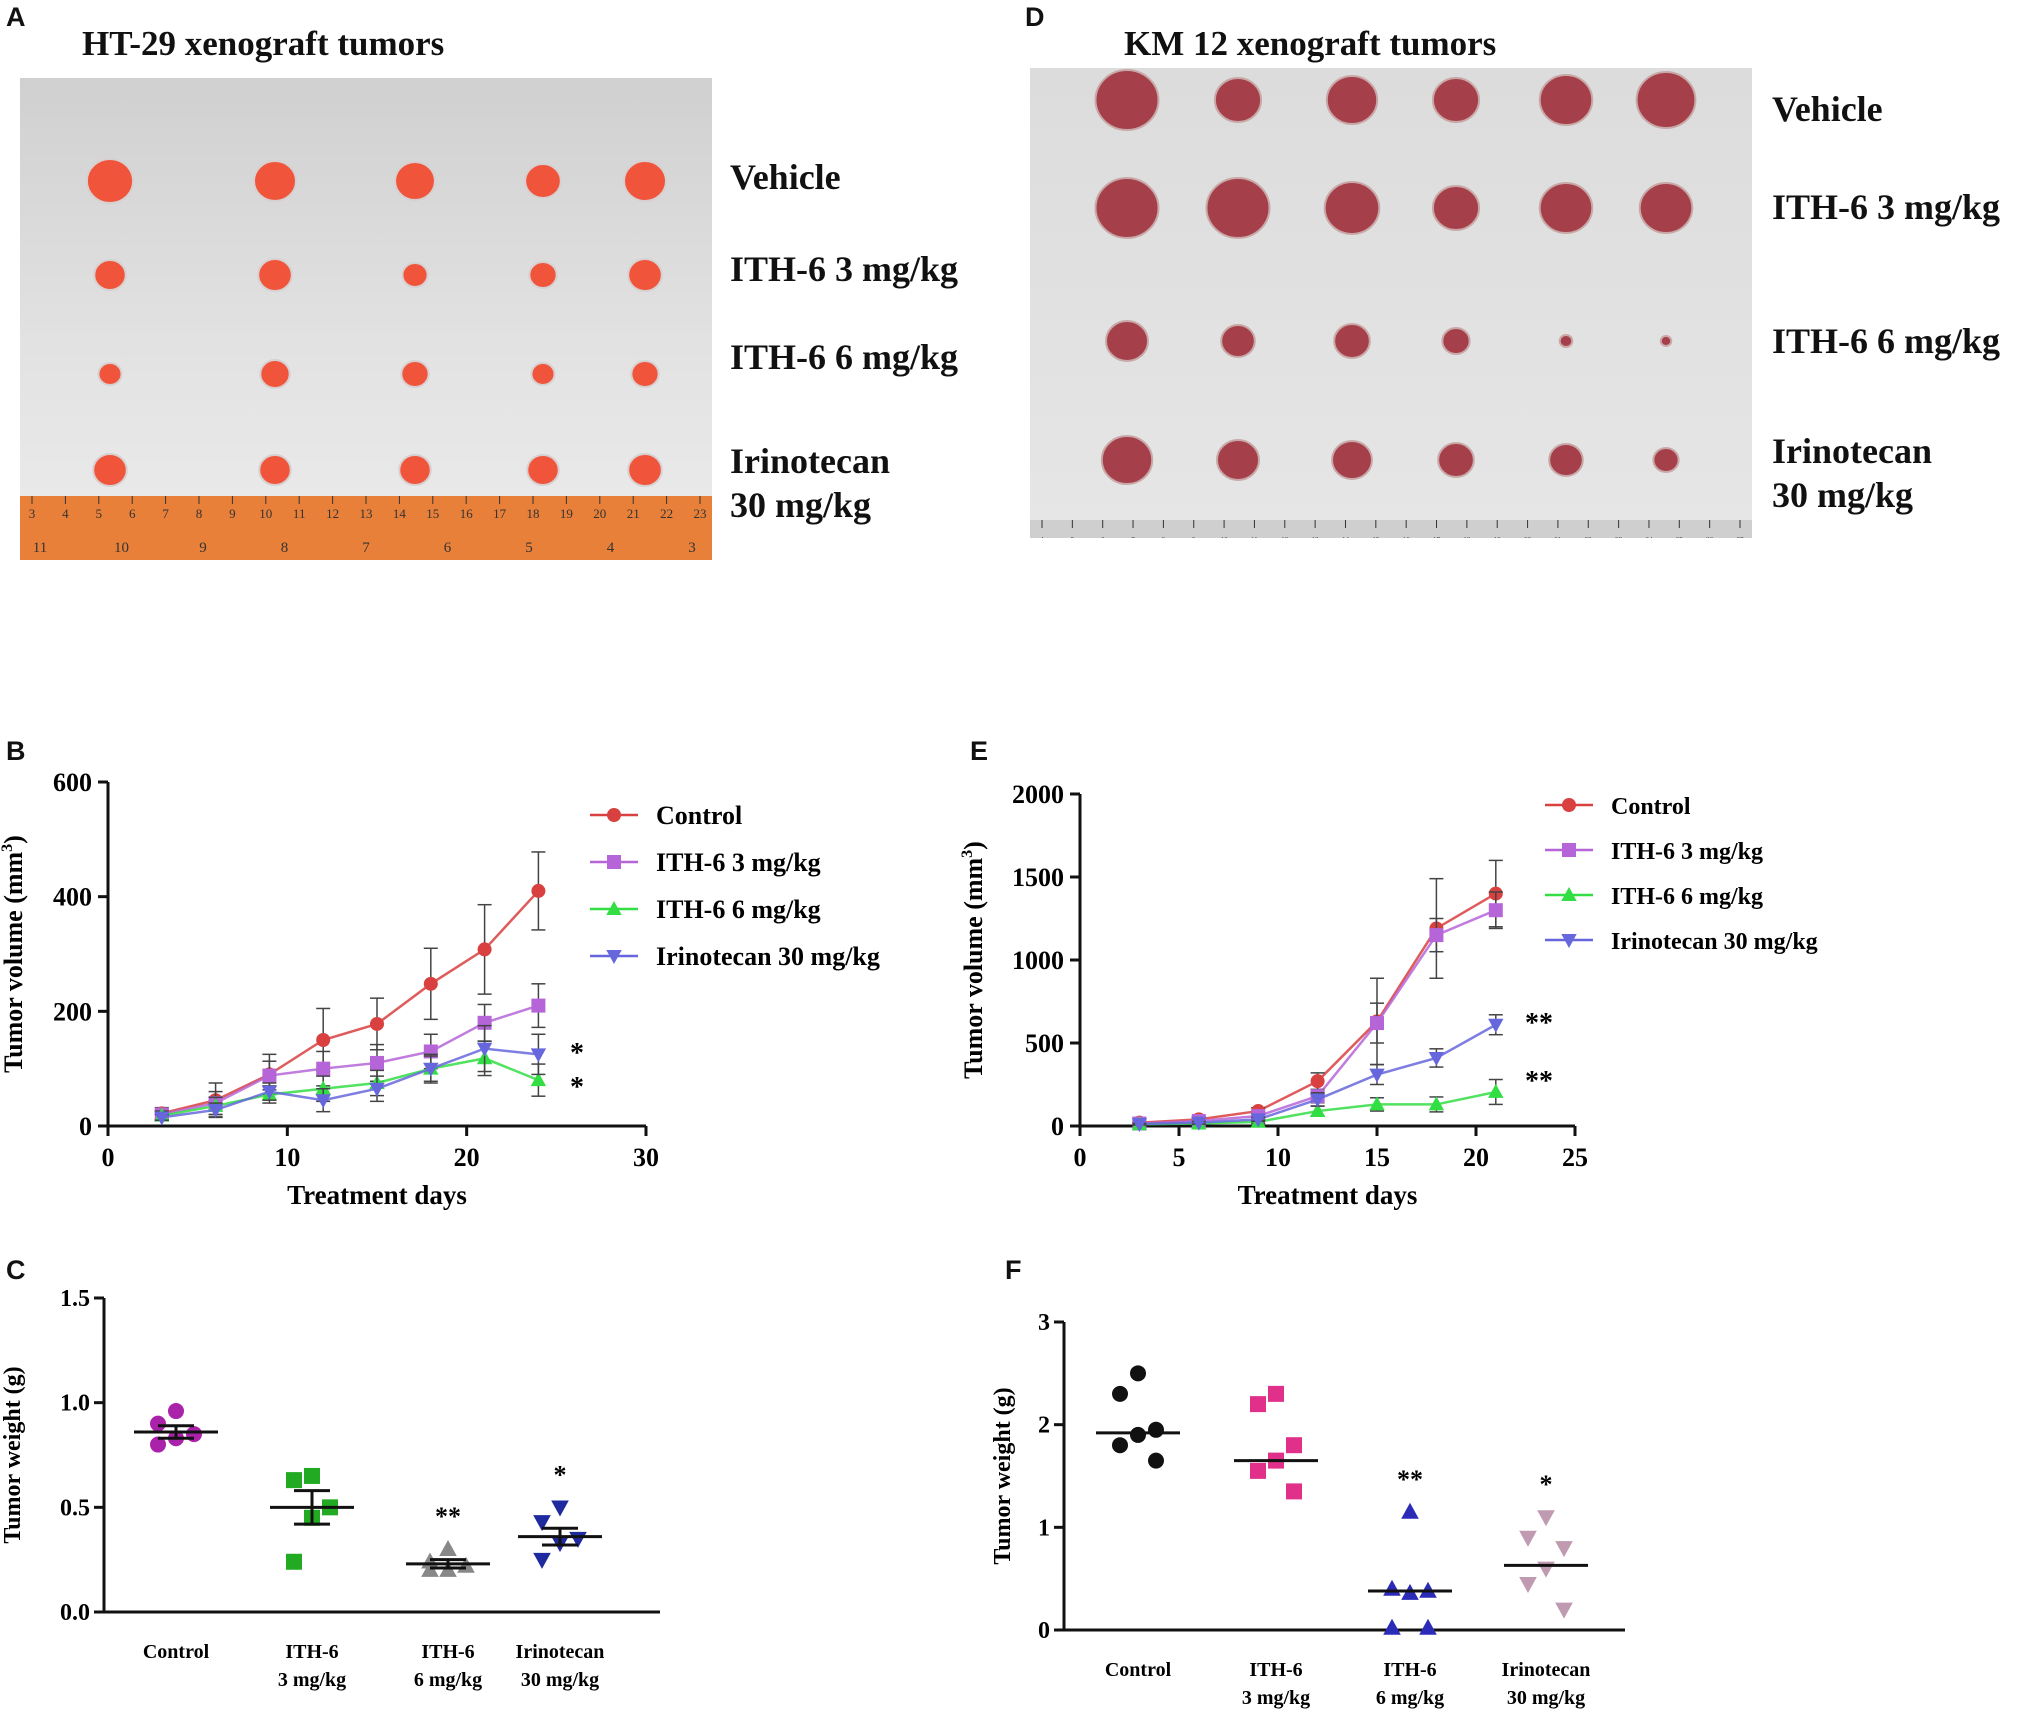  What do you see at coordinates (692, 548) in the screenshot?
I see `ruler-number: 3` at bounding box center [692, 548].